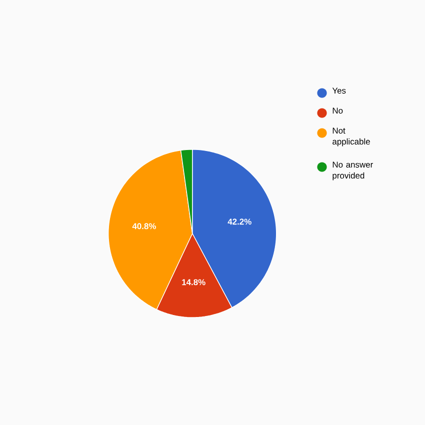 This screenshot has height=425, width=425. Describe the element at coordinates (352, 171) in the screenshot. I see `legend-label: No answer provided` at that location.